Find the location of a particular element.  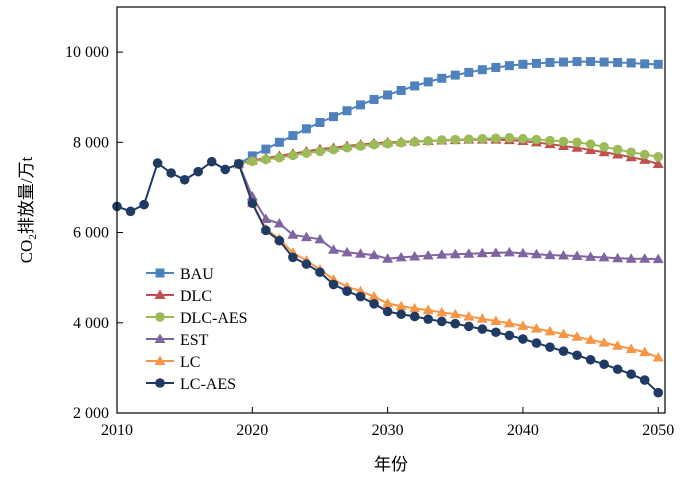

series-historical is located at coordinates (178, 186).